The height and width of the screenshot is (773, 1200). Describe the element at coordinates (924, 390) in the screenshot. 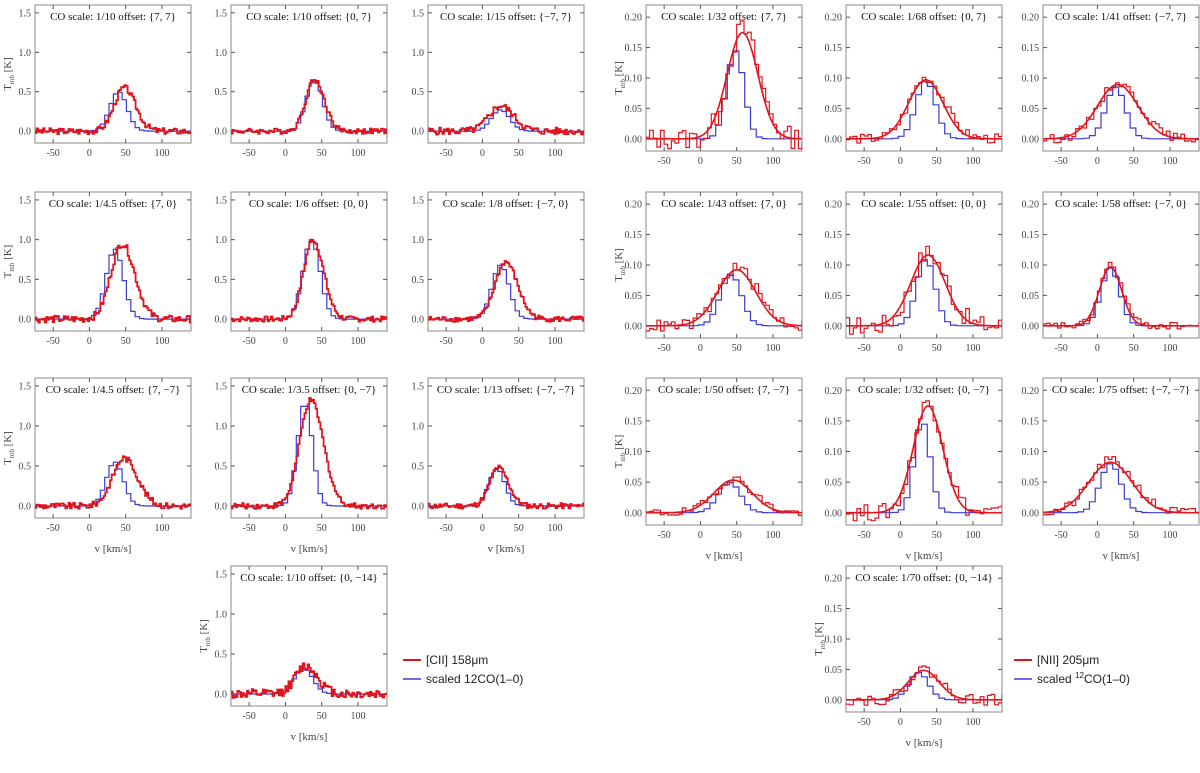

I see `panel-title: CO scale: 1/32 offset: {0, −7}` at that location.